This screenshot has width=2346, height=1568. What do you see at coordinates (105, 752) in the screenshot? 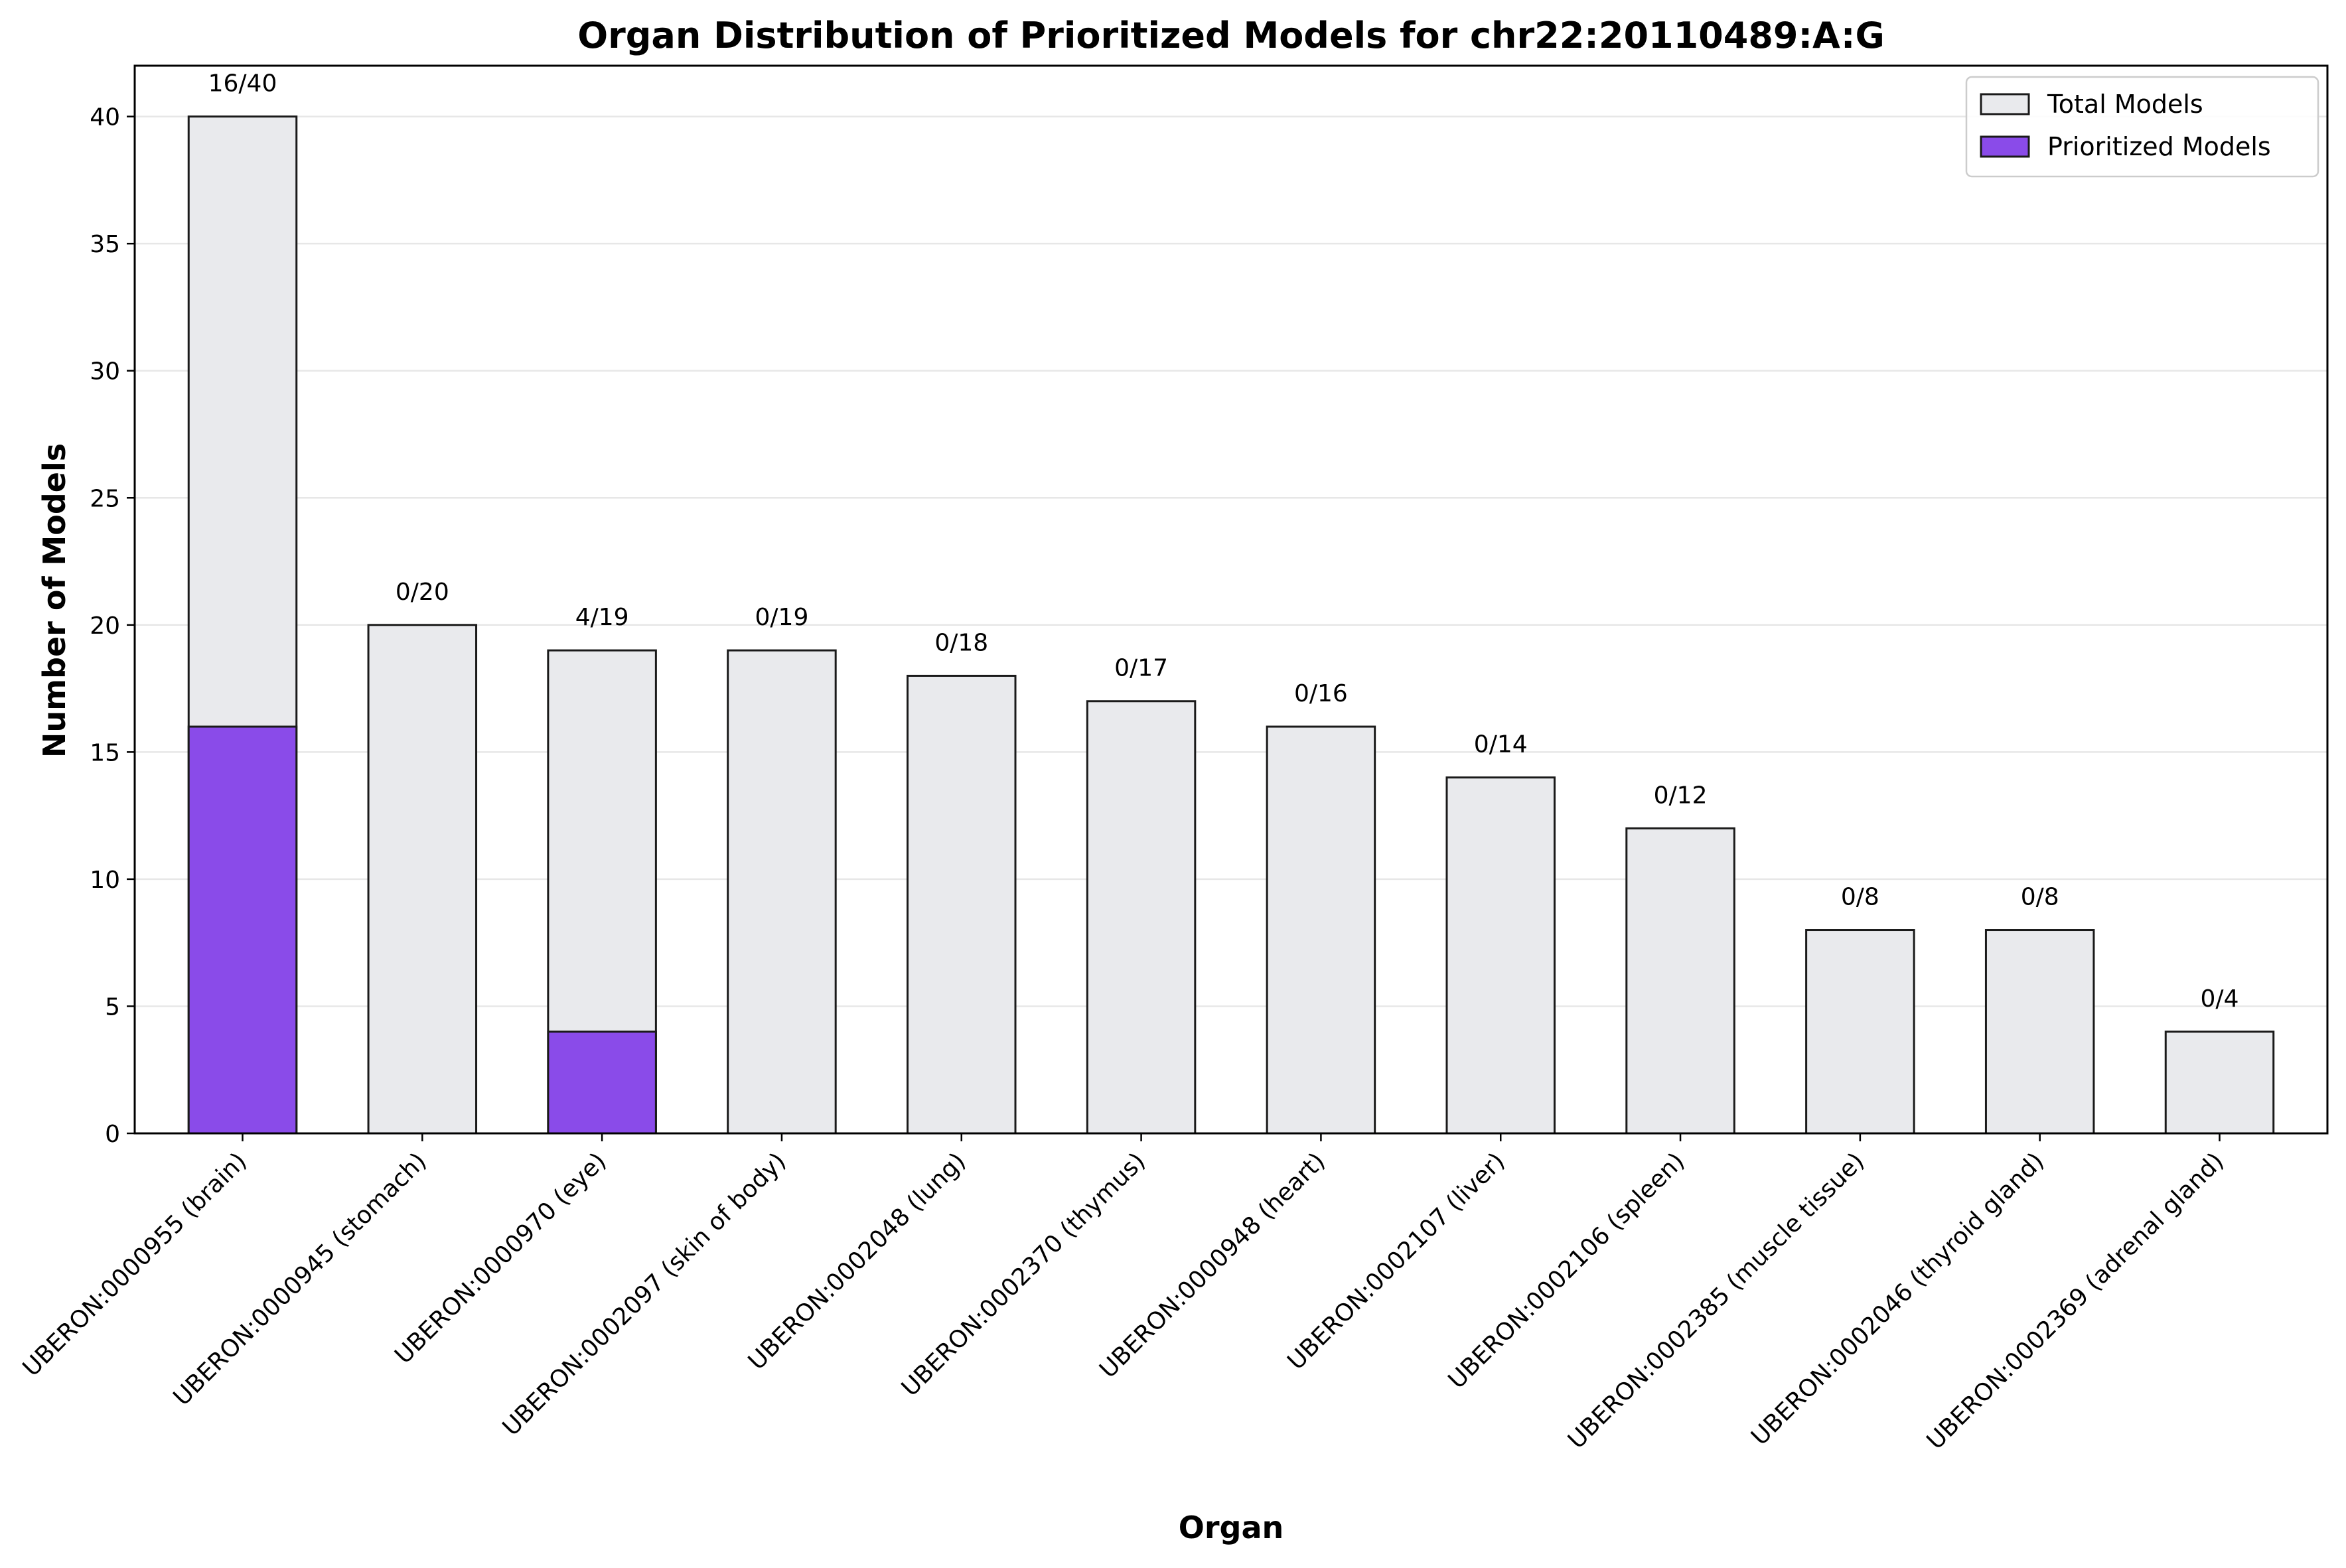
I see `y-tick-label: 15` at bounding box center [105, 752].